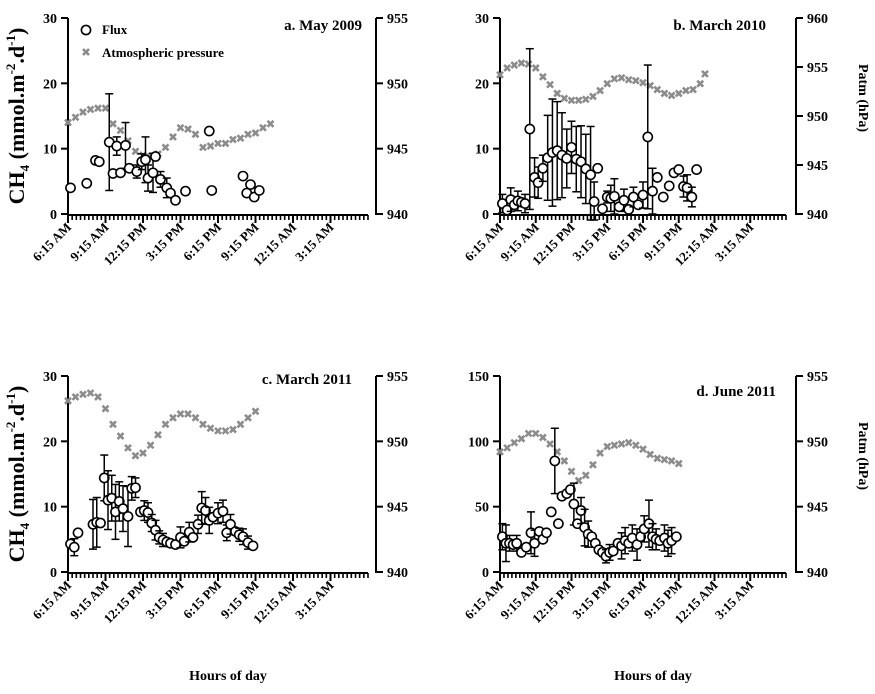 Image resolution: width=875 pixels, height=694 pixels. Describe the element at coordinates (591, 600) in the screenshot. I see `x-tick-label: 3:15 PM` at that location.